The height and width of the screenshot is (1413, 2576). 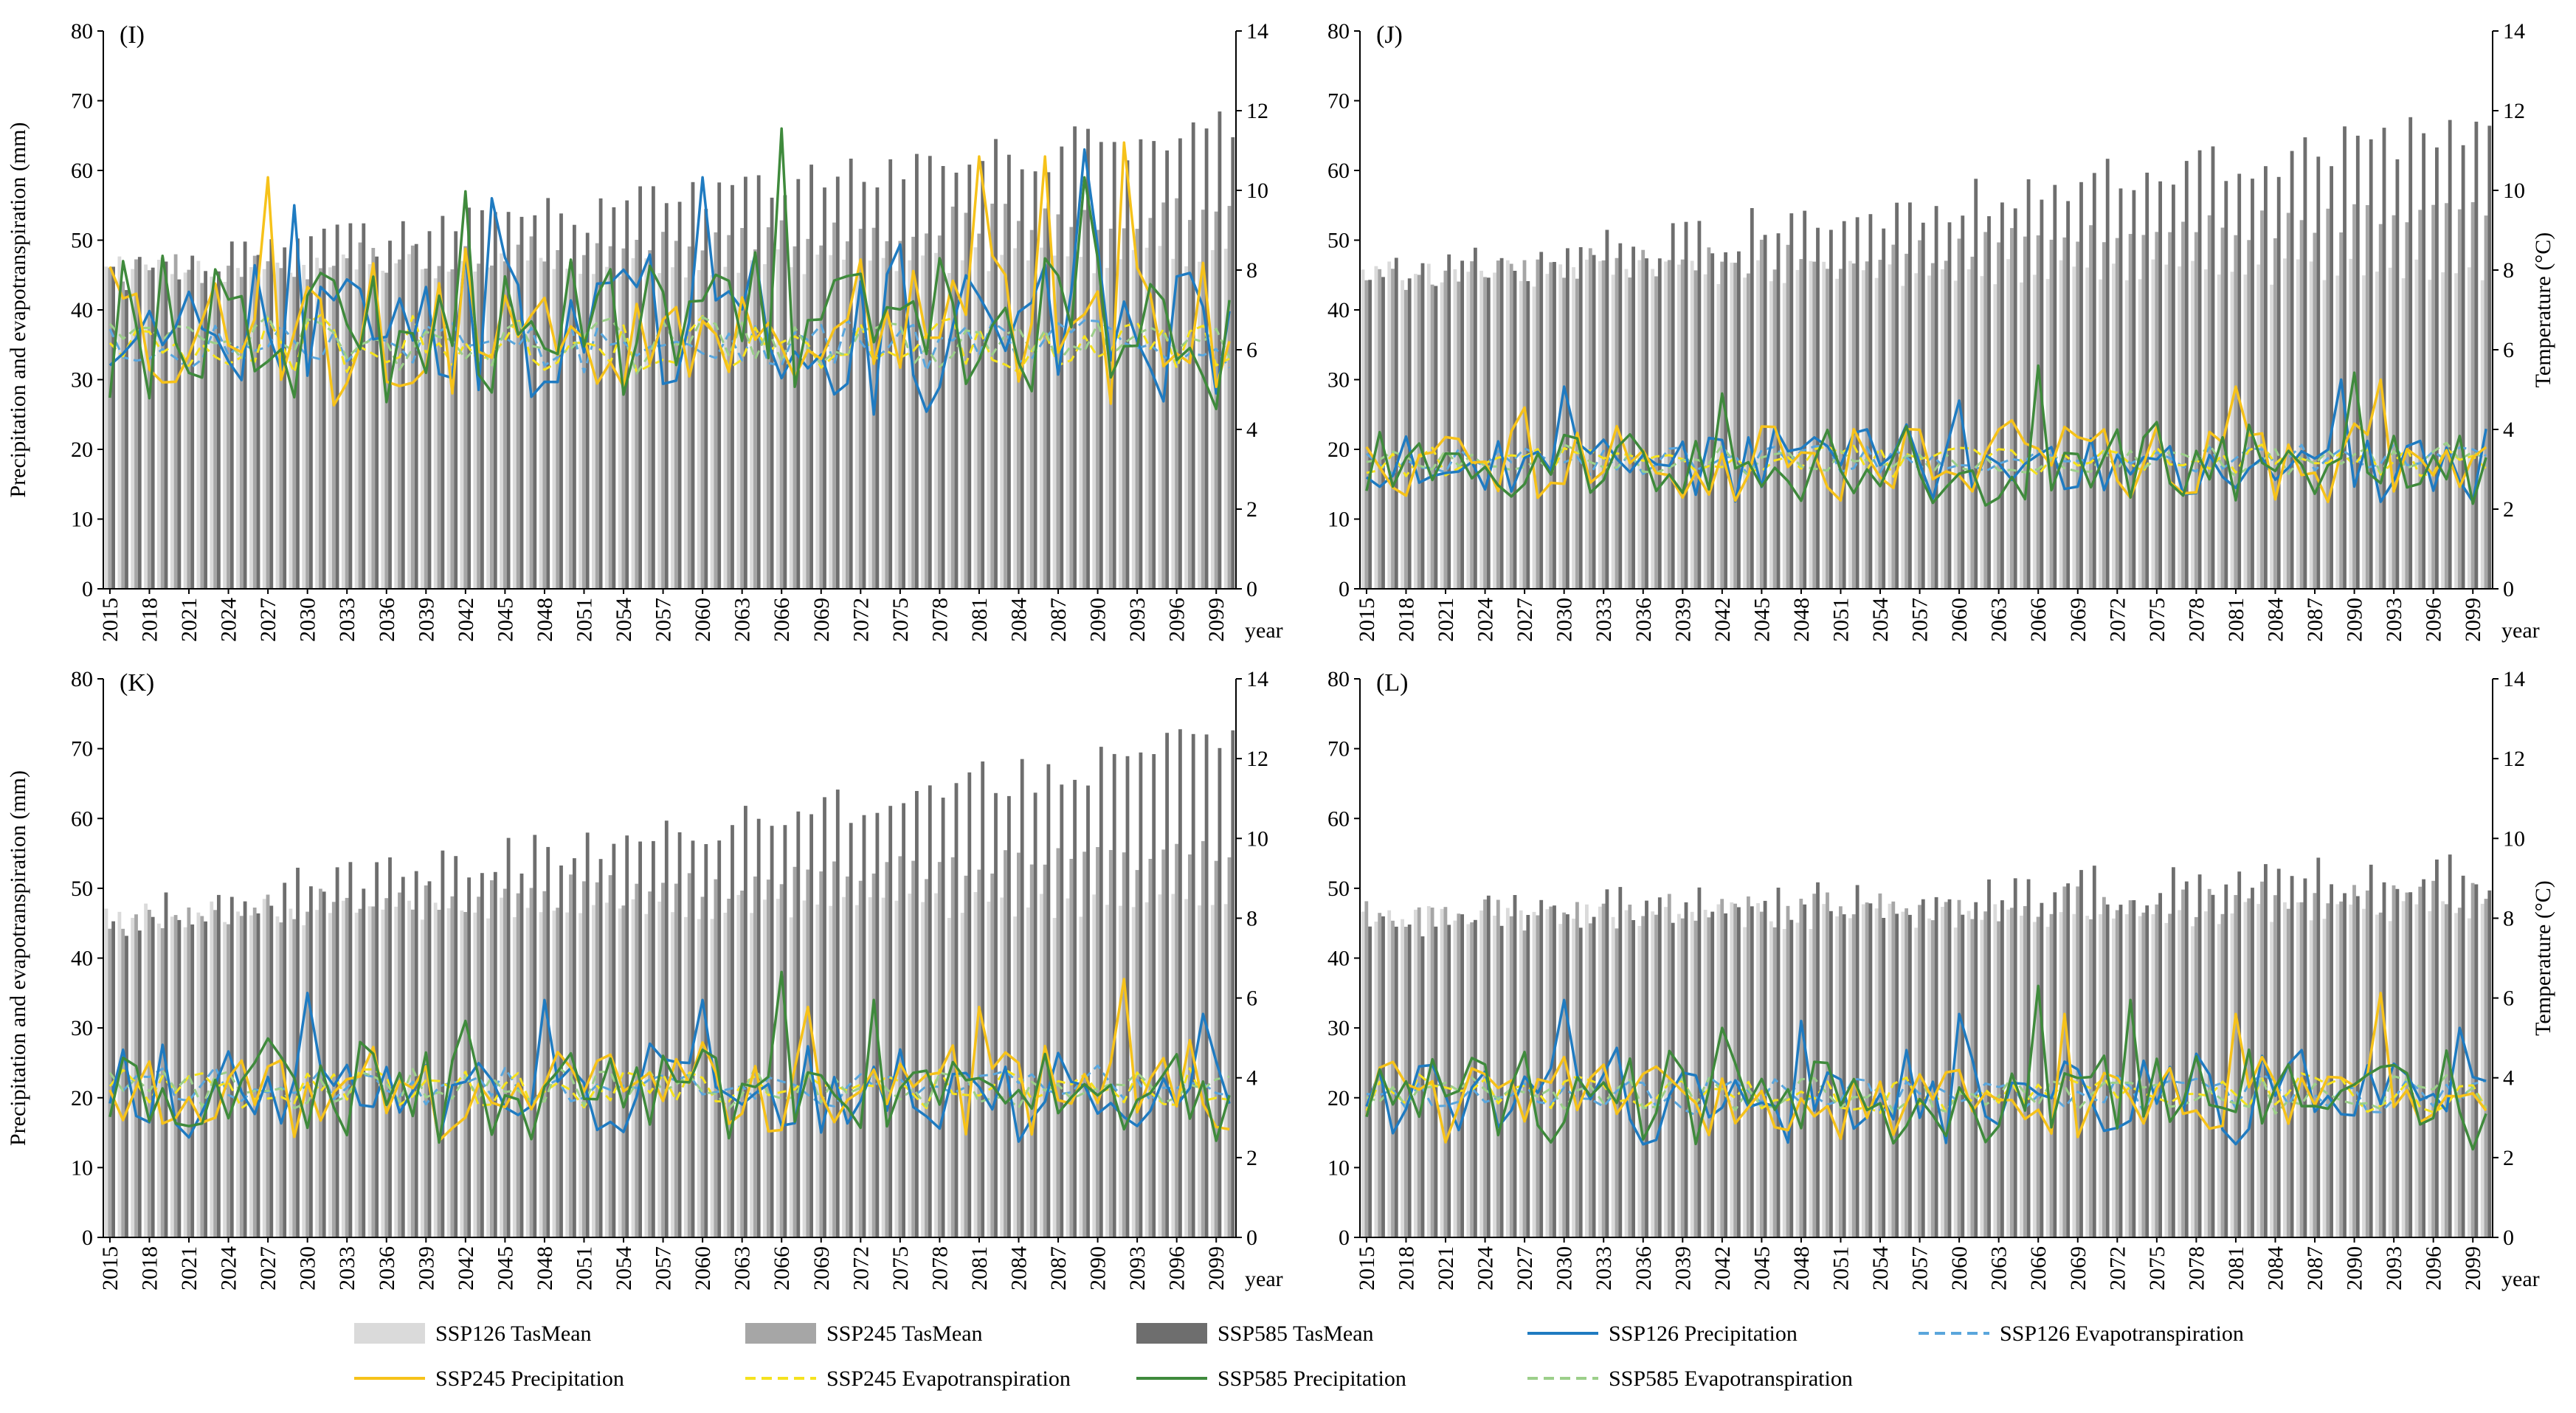 I want to click on x-tick-label: 2093, so click(x=2394, y=620).